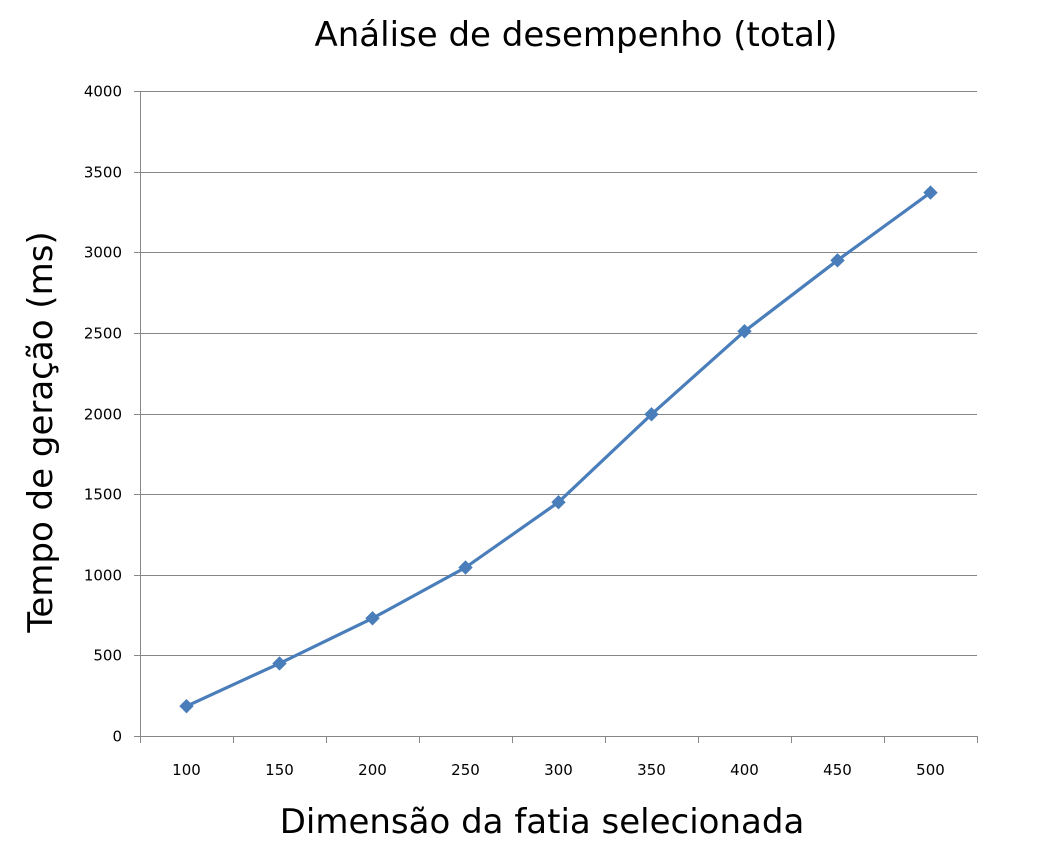  I want to click on y-tick-label: 1500, so click(103, 495).